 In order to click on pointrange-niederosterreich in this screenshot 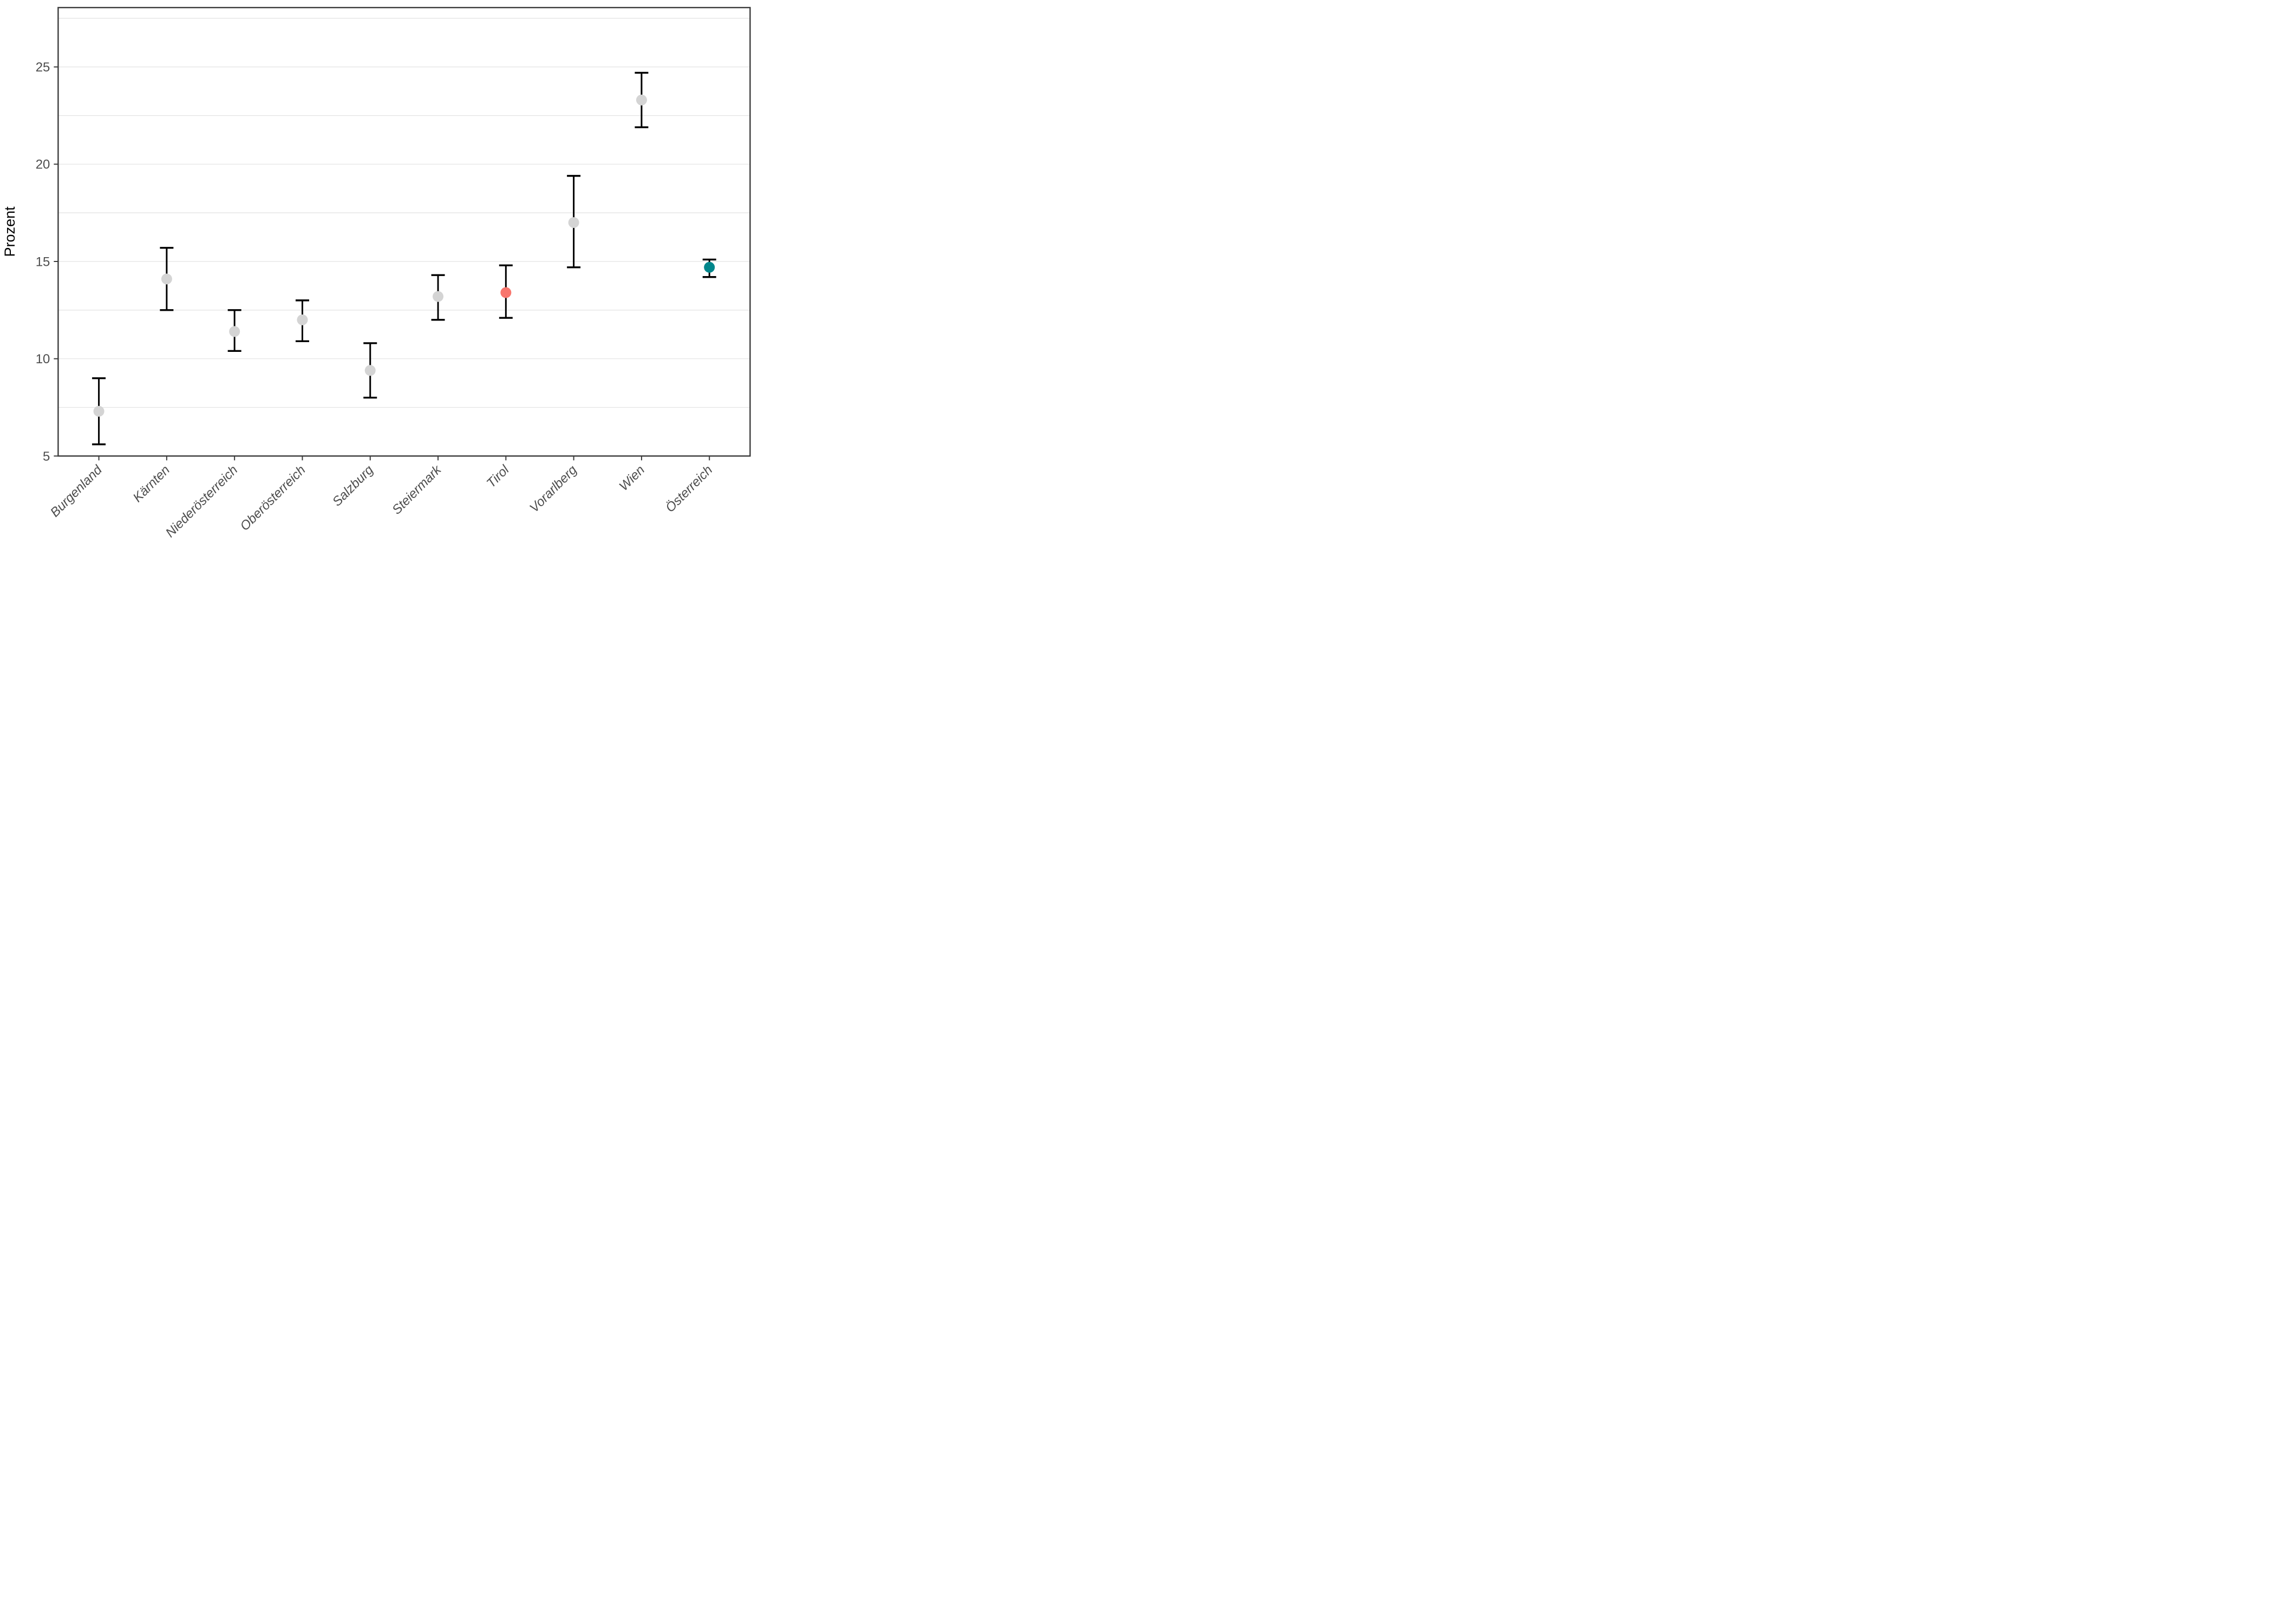, I will do `click(234, 331)`.